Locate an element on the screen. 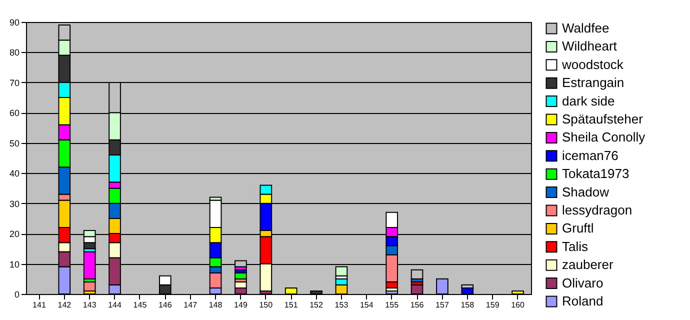 This screenshot has width=690, height=320. legend-label: lessydragon is located at coordinates (597, 210).